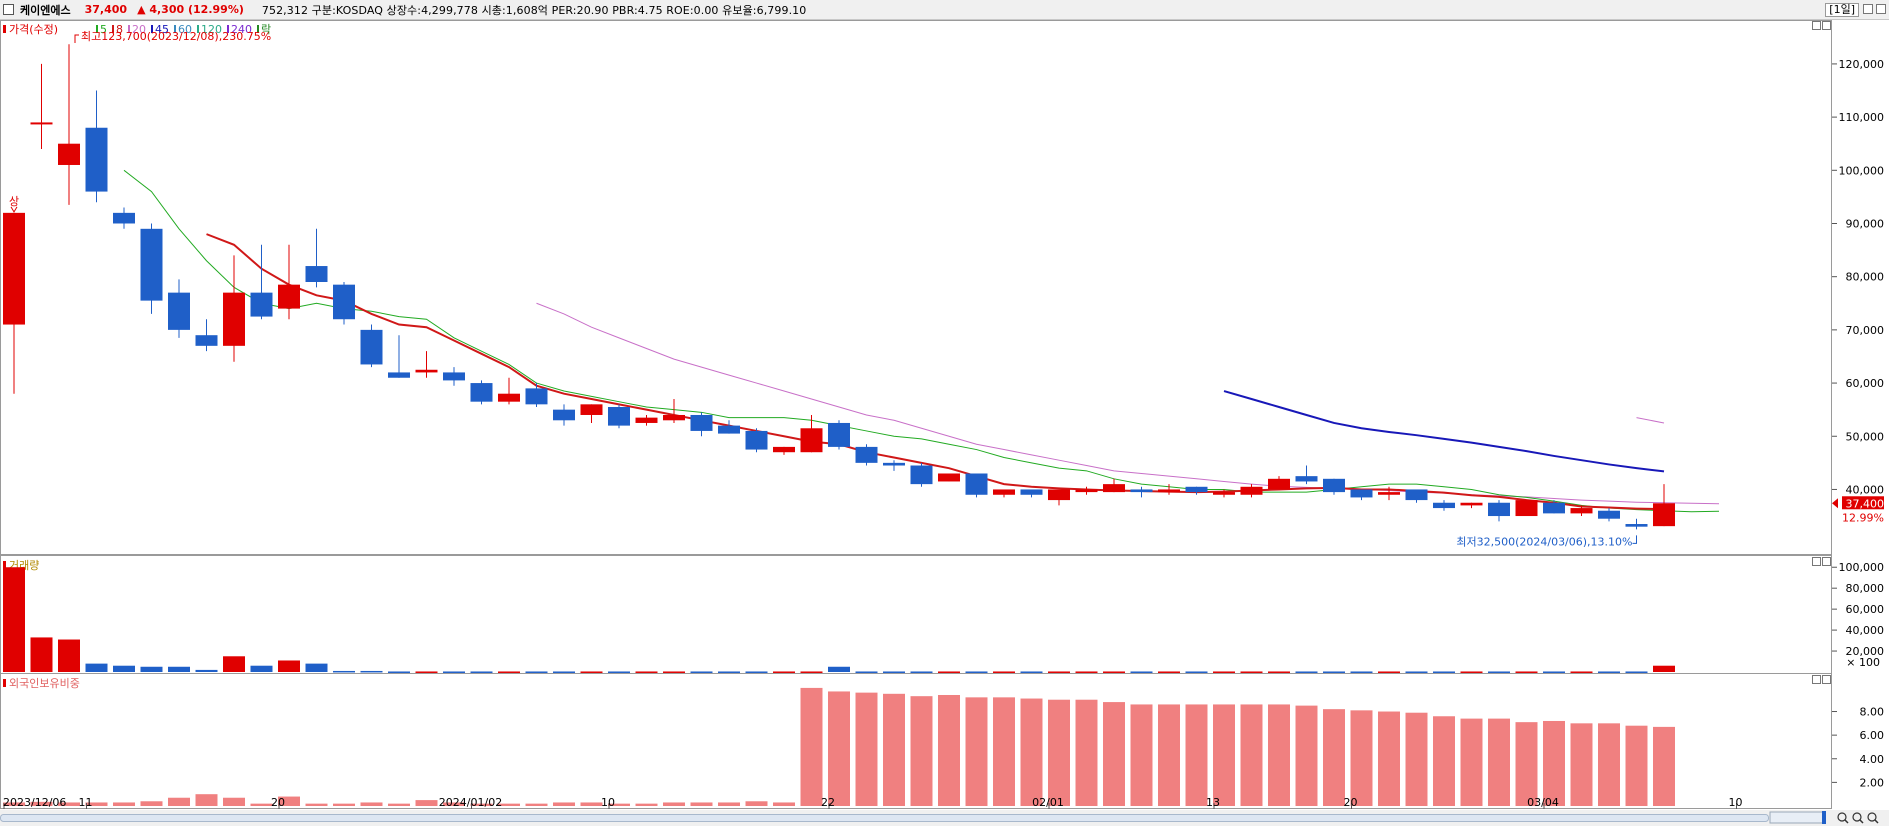 This screenshot has height=826, width=1889. I want to click on stock-name: 케이엔에스, so click(45, 10).